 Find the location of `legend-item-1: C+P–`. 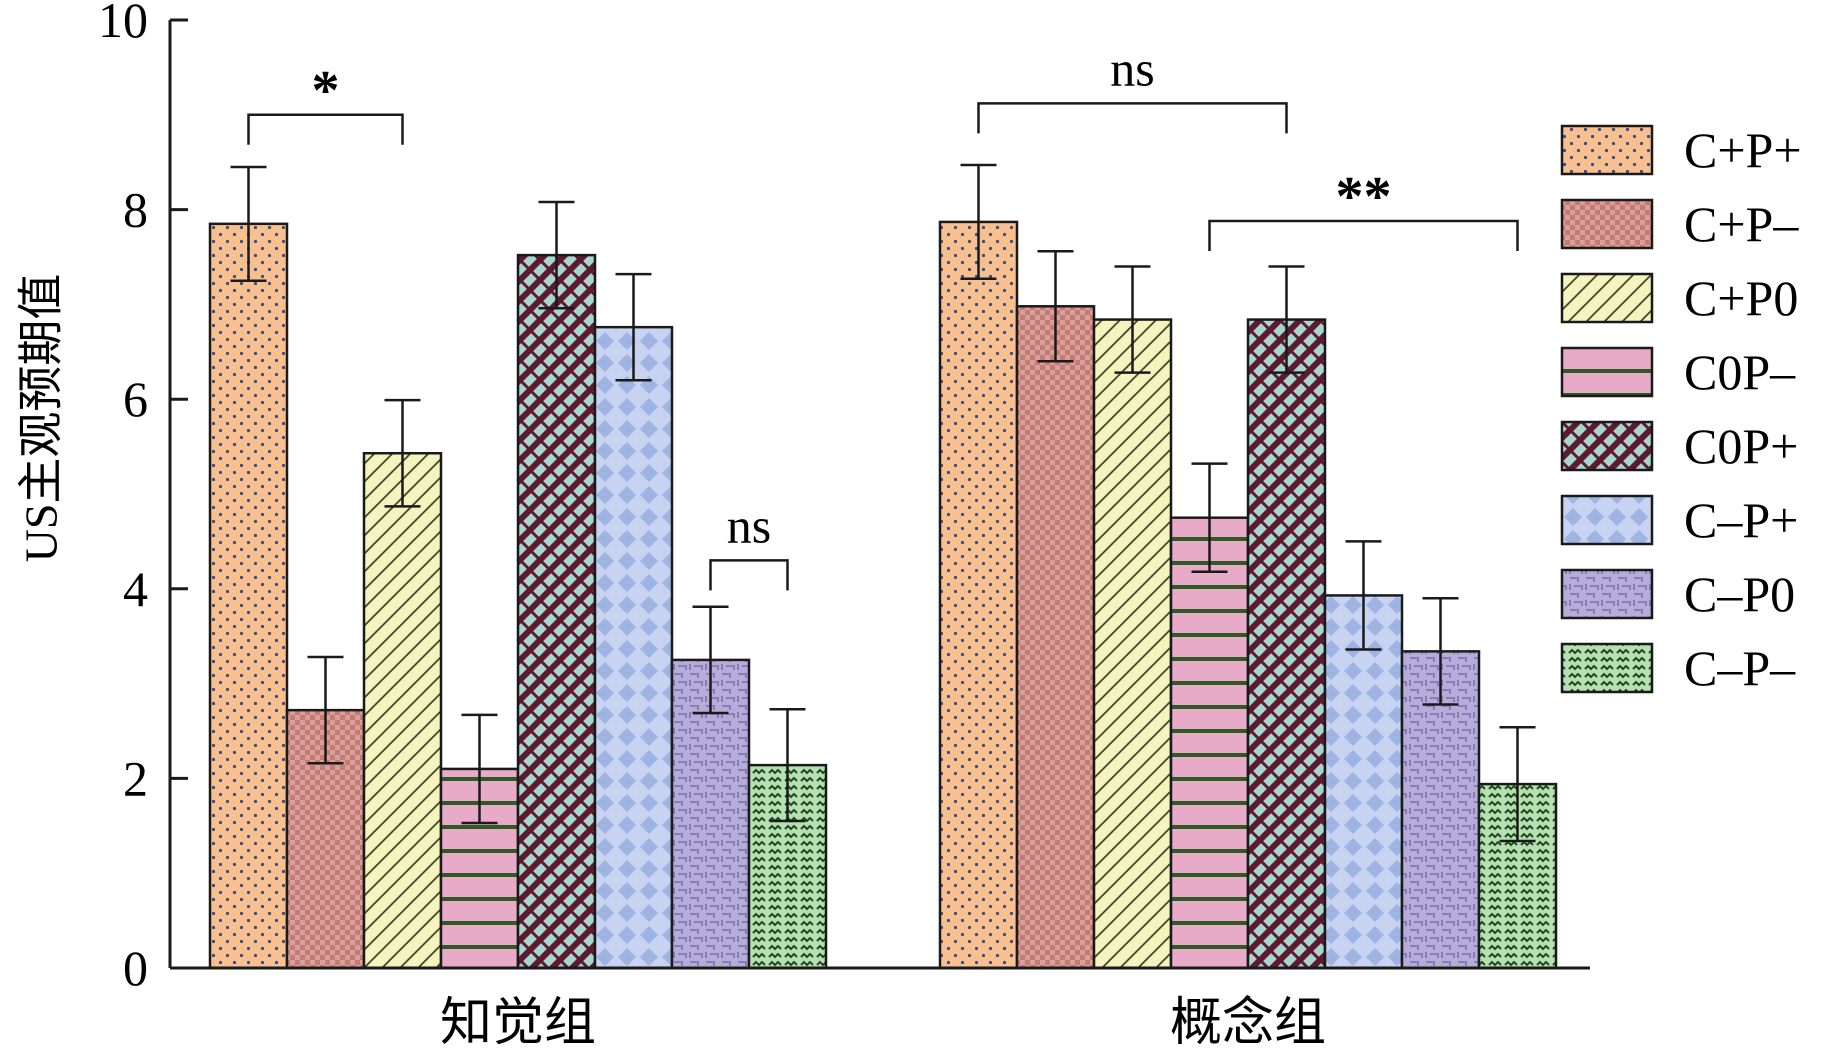

legend-item-1: C+P– is located at coordinates (1679, 224).